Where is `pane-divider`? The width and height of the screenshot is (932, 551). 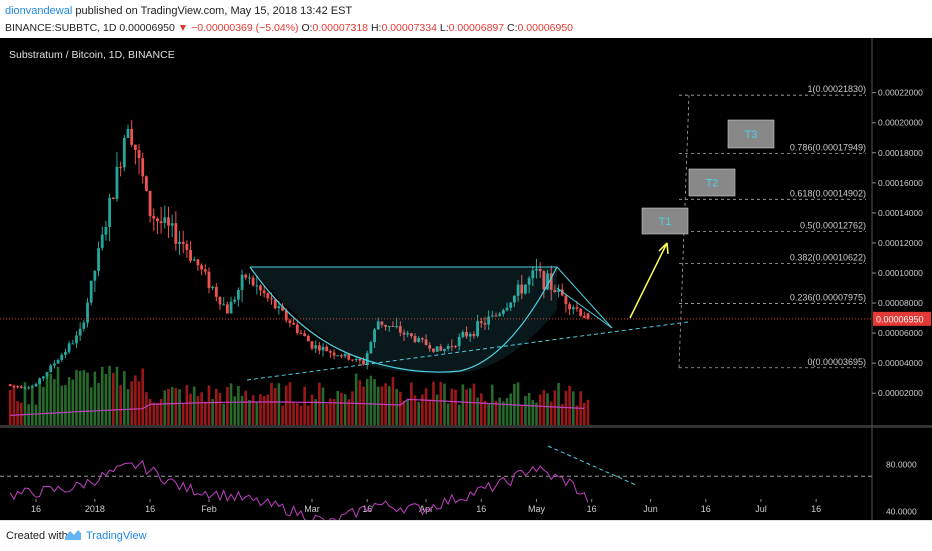 pane-divider is located at coordinates (466, 426).